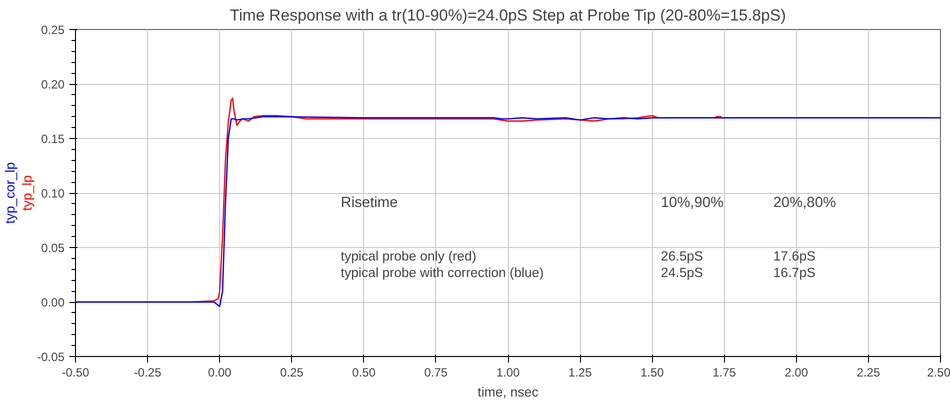 Image resolution: width=950 pixels, height=402 pixels. I want to click on annotation: typical probe with correction (blue), so click(442, 272).